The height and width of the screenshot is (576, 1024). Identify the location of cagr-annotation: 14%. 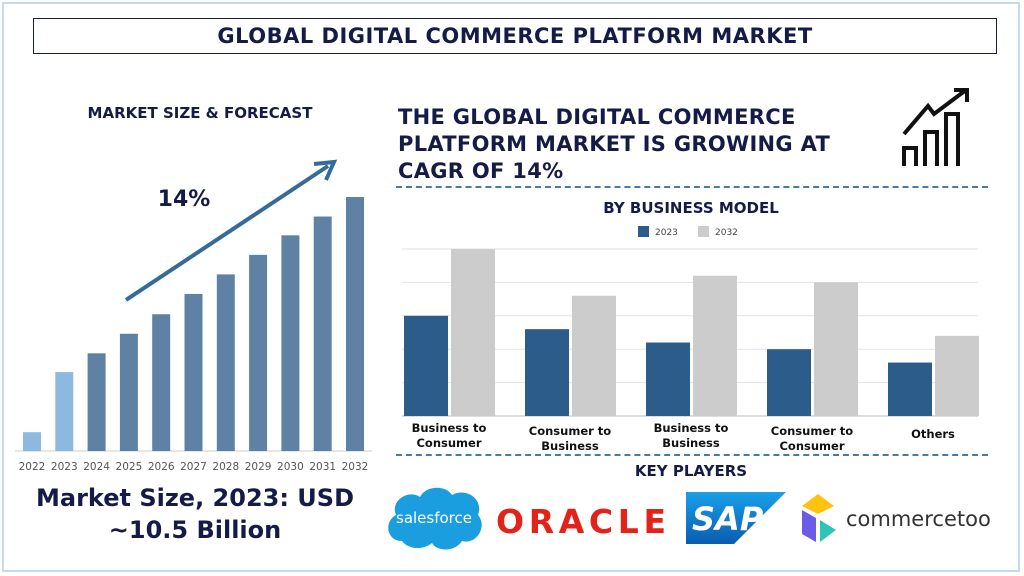
(184, 199).